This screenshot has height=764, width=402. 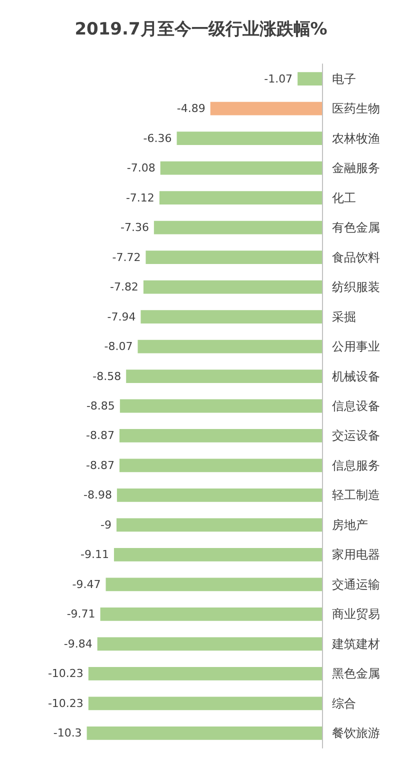 What do you see at coordinates (356, 614) in the screenshot?
I see `y-tick-label: 商业贸易` at bounding box center [356, 614].